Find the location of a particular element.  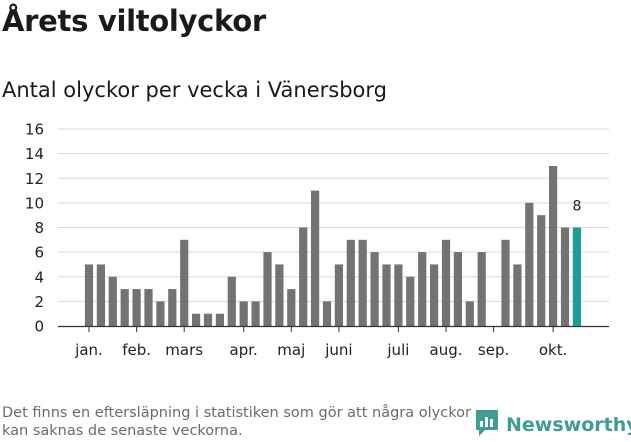

y-axis: 0 2 4 6 8 10 12 14 16 is located at coordinates (34, 228).